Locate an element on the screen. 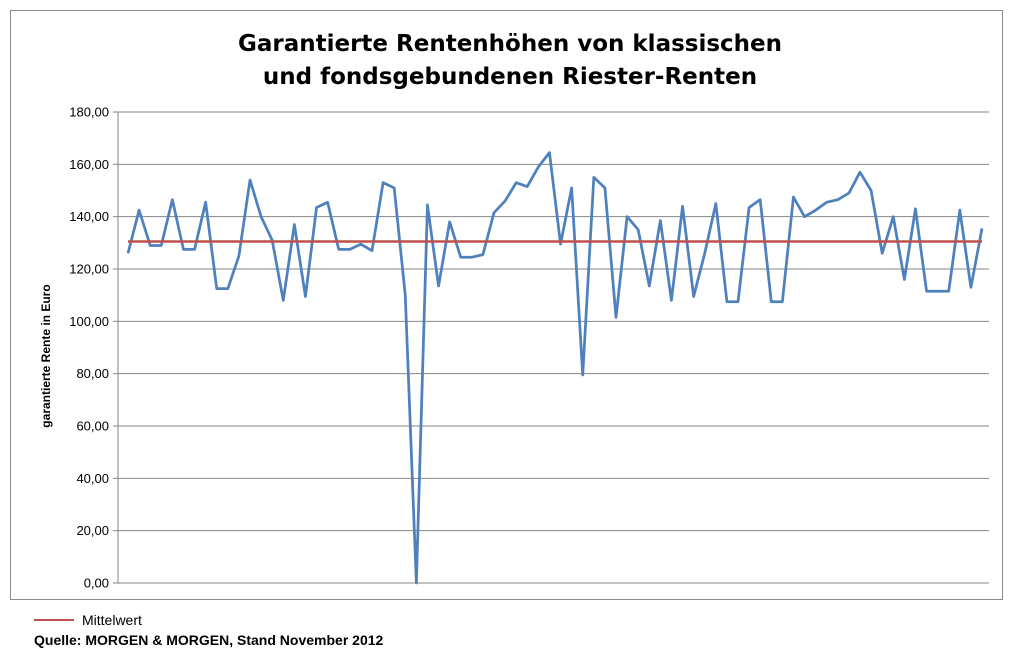 The image size is (1014, 665). y-tick-label: 120,00 is located at coordinates (89, 269).